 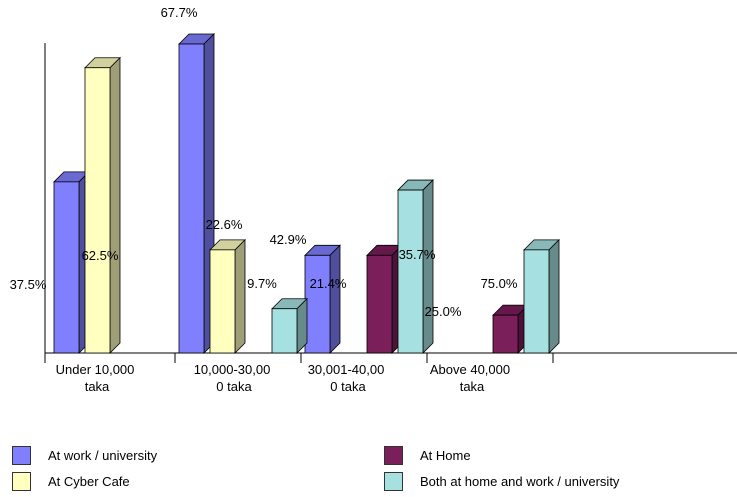 I want to click on x-tick-label-3-1: taka, so click(x=472, y=386).